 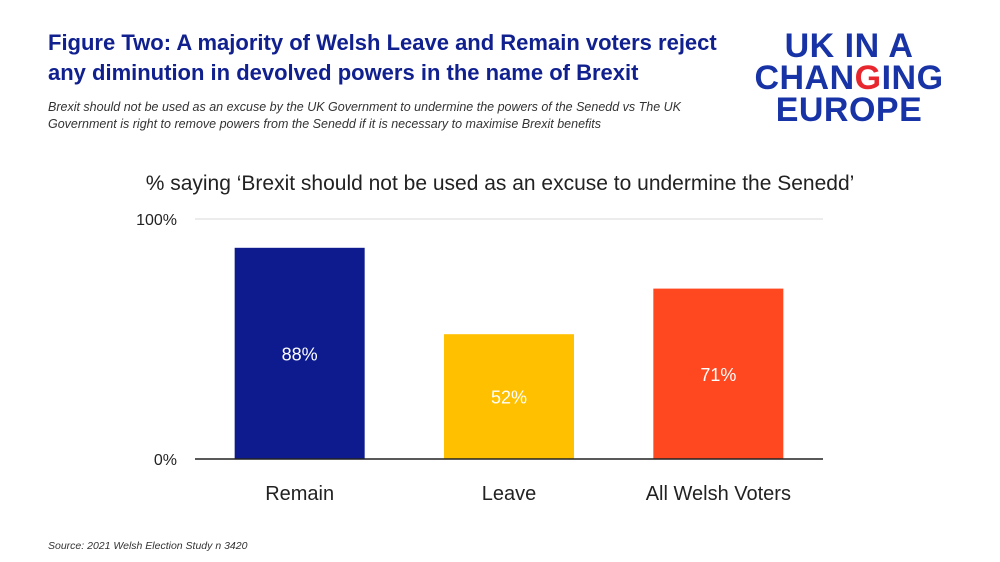 I want to click on logo-line-2: CHANGING, so click(x=849, y=78).